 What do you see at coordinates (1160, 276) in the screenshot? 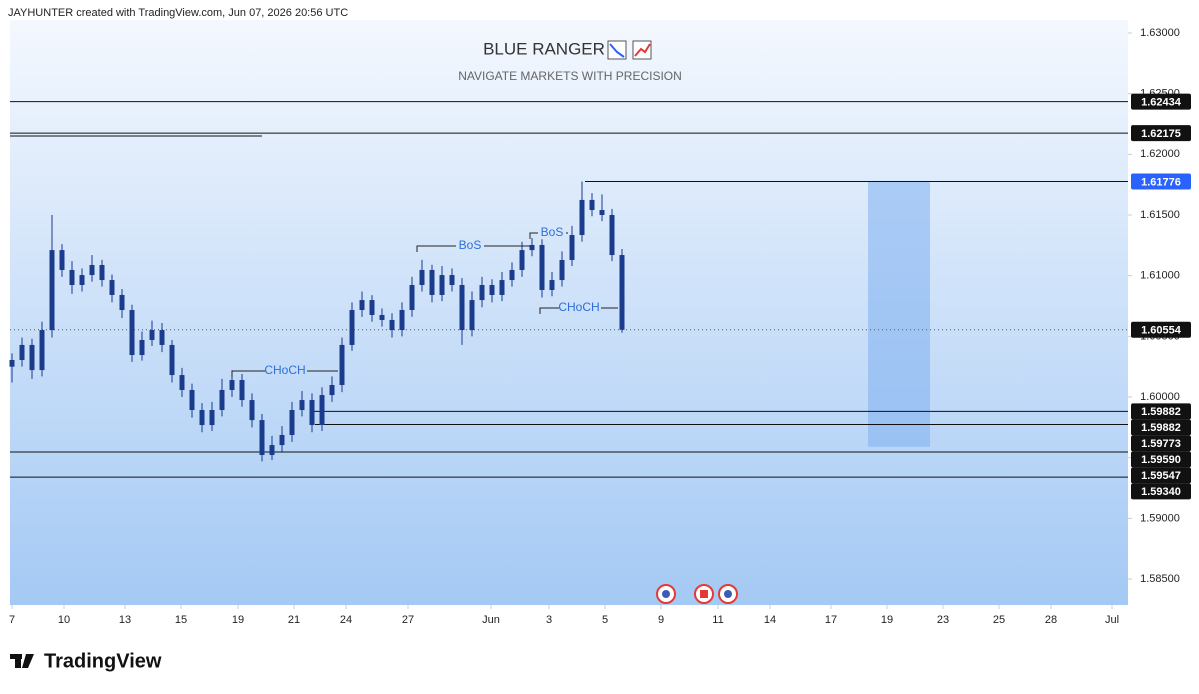
I see `y-tick-label: 1.61000` at bounding box center [1160, 276].